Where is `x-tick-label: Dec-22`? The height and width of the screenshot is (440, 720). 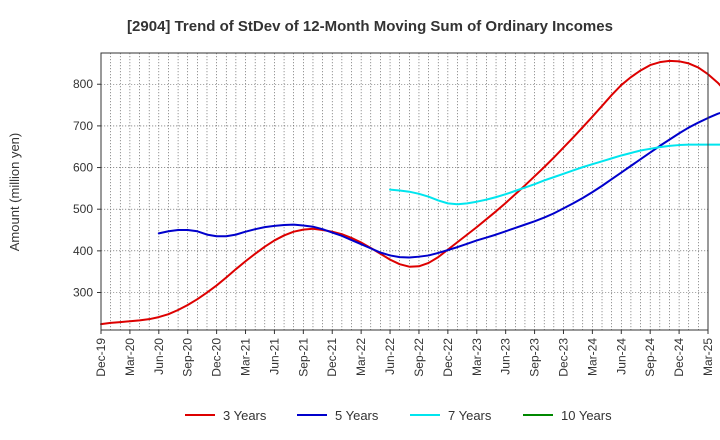 x-tick-label: Dec-22 is located at coordinates (448, 357).